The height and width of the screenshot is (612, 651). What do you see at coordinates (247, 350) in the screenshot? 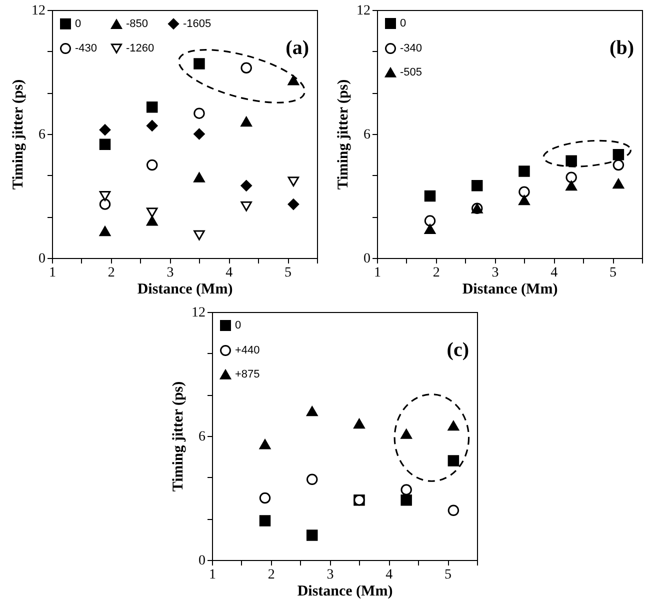
I see `legend-label: +440` at bounding box center [247, 350].